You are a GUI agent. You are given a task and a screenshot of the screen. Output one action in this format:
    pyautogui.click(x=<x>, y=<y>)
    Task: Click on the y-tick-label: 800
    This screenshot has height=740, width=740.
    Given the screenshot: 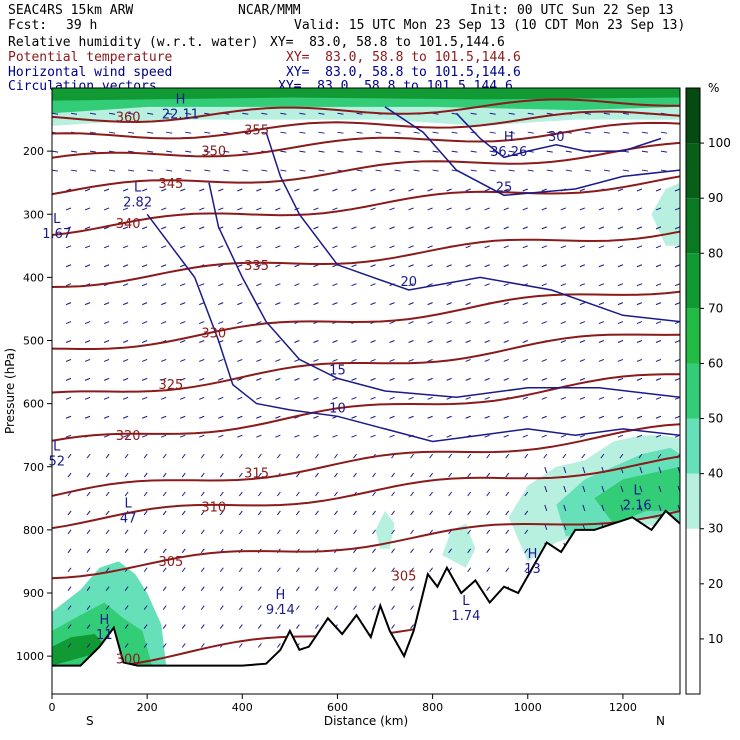 What is the action you would take?
    pyautogui.click(x=33, y=530)
    